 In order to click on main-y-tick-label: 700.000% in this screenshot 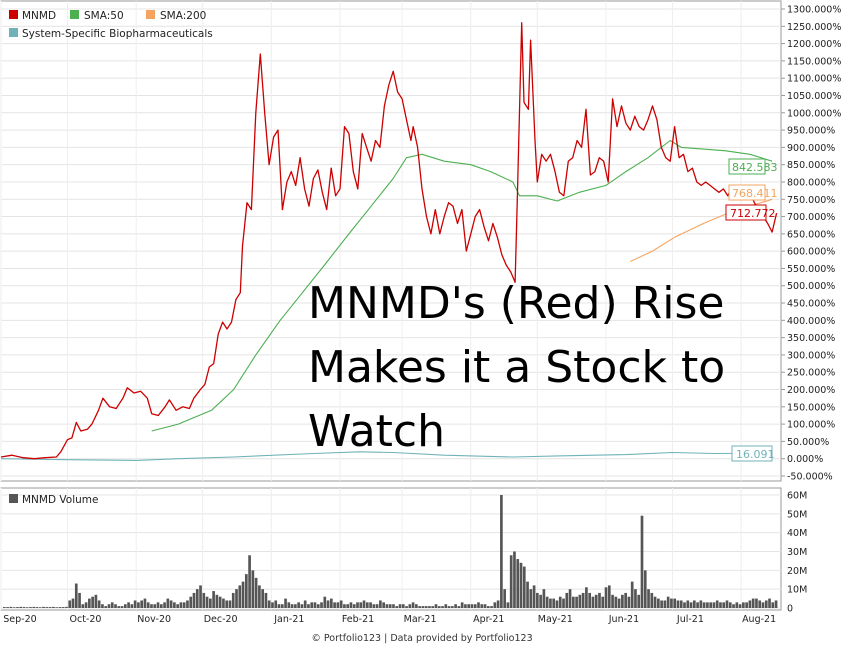, I will do `click(811, 217)`.